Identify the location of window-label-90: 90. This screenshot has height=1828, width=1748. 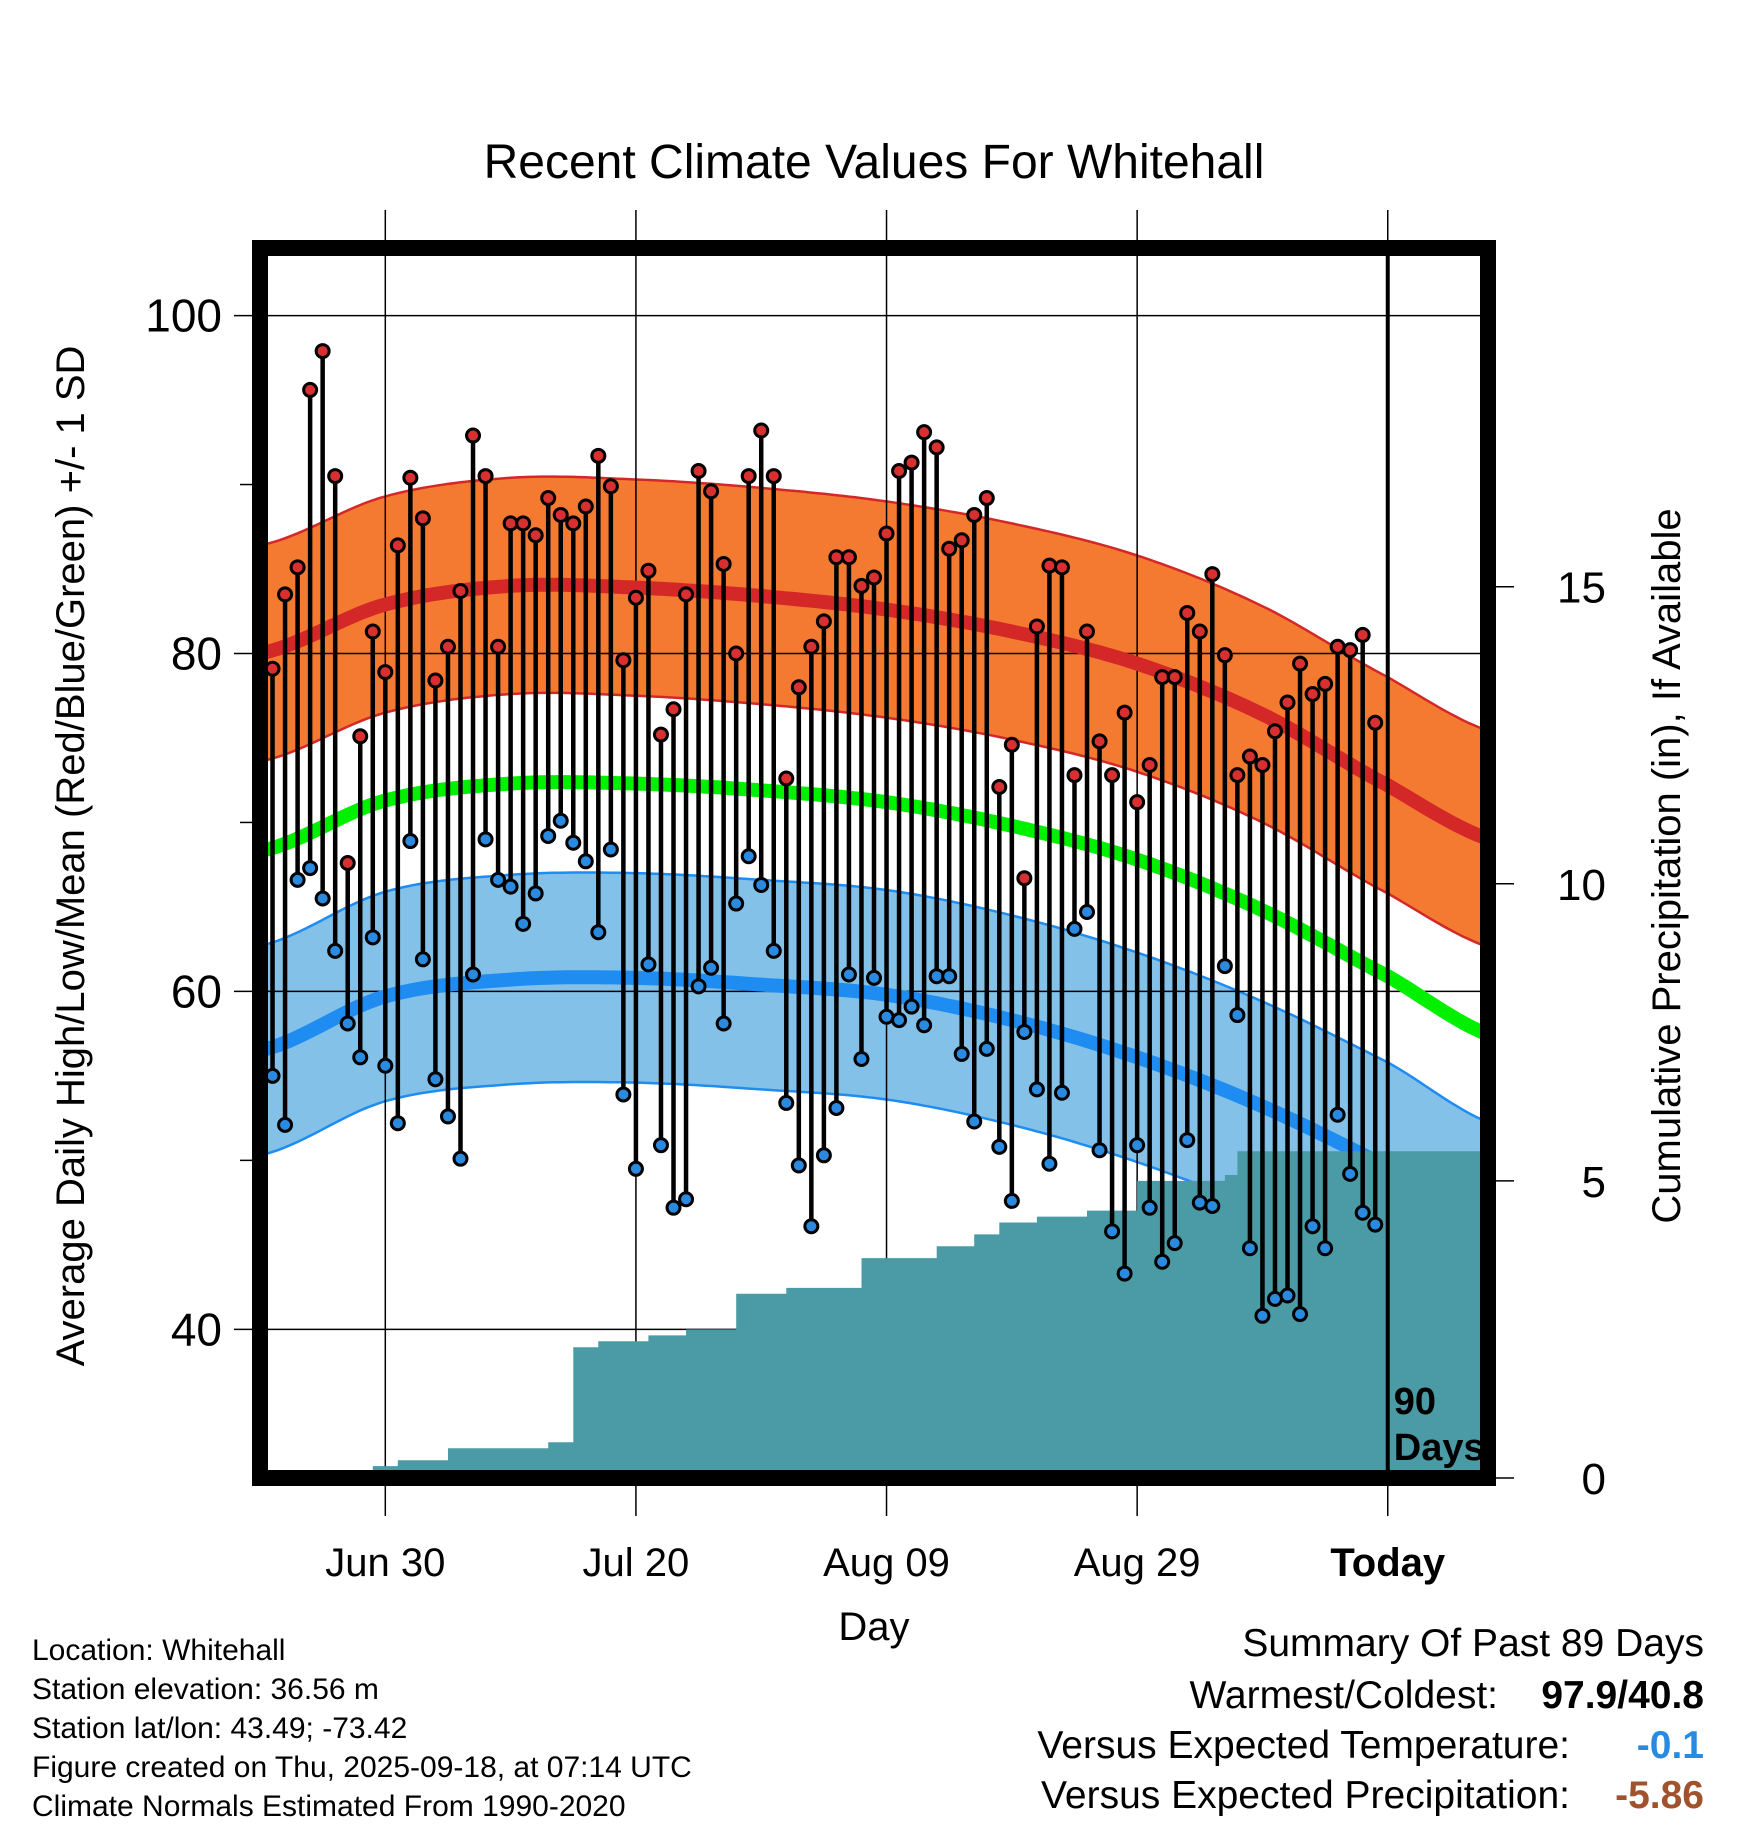
(1415, 1402).